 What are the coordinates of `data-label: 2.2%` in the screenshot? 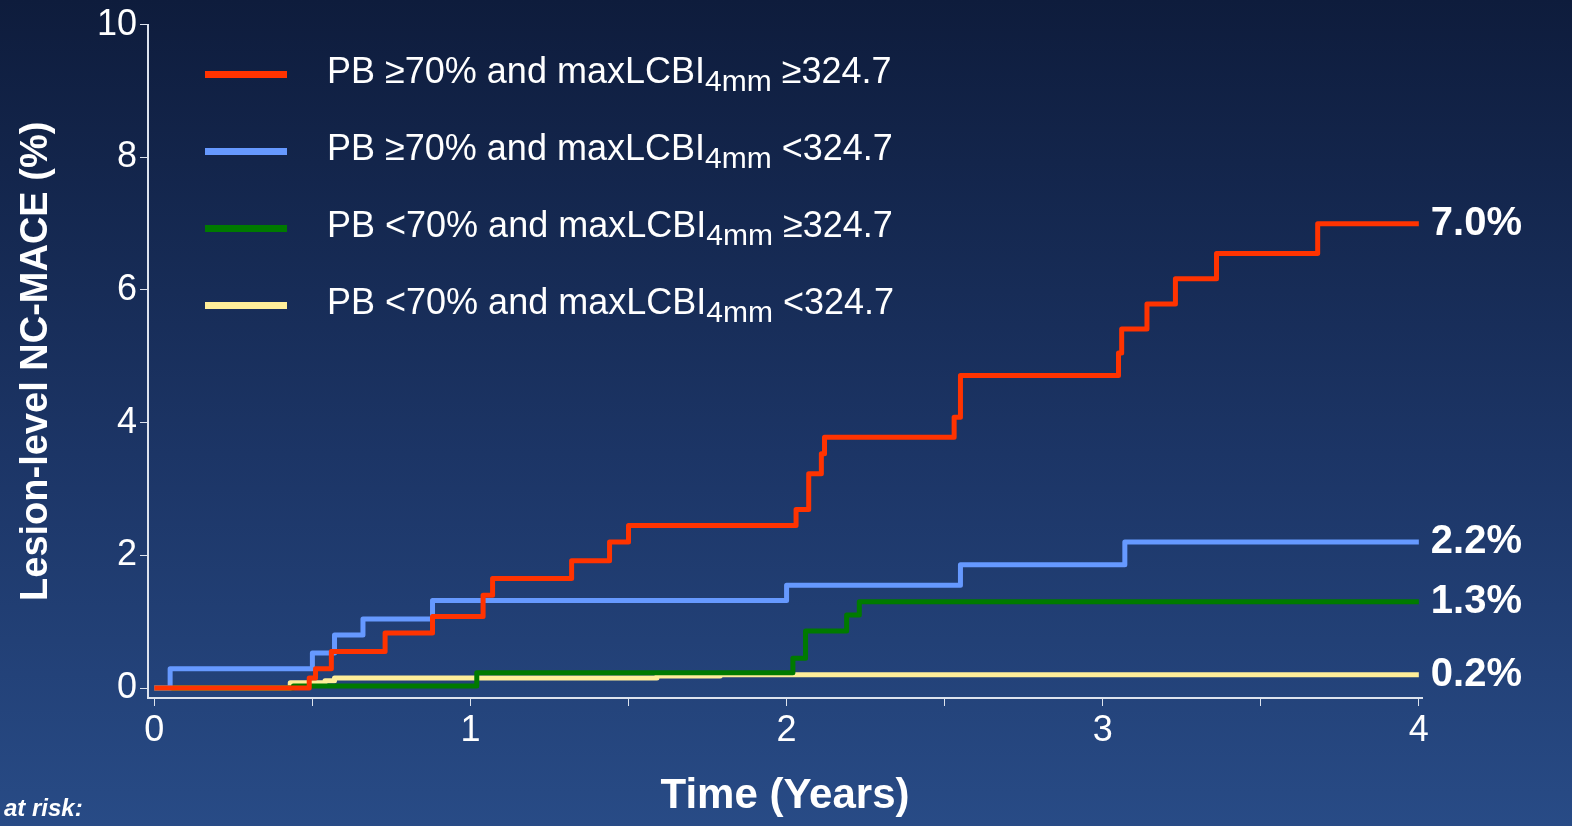 It's located at (1476, 539).